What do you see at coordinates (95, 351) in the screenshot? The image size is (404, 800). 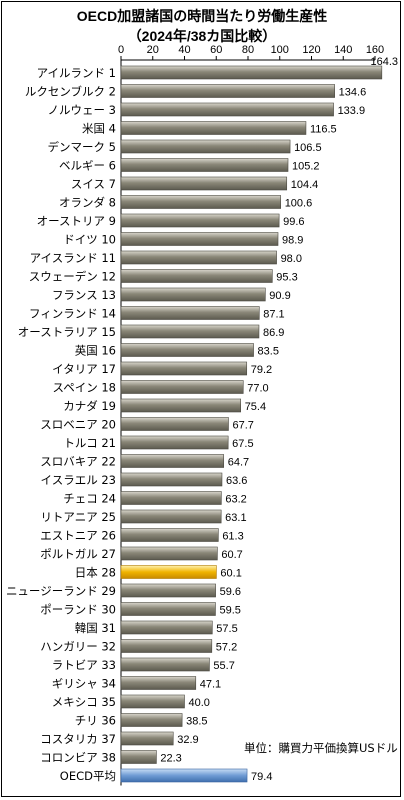 I see `category-label: 英国 16` at bounding box center [95, 351].